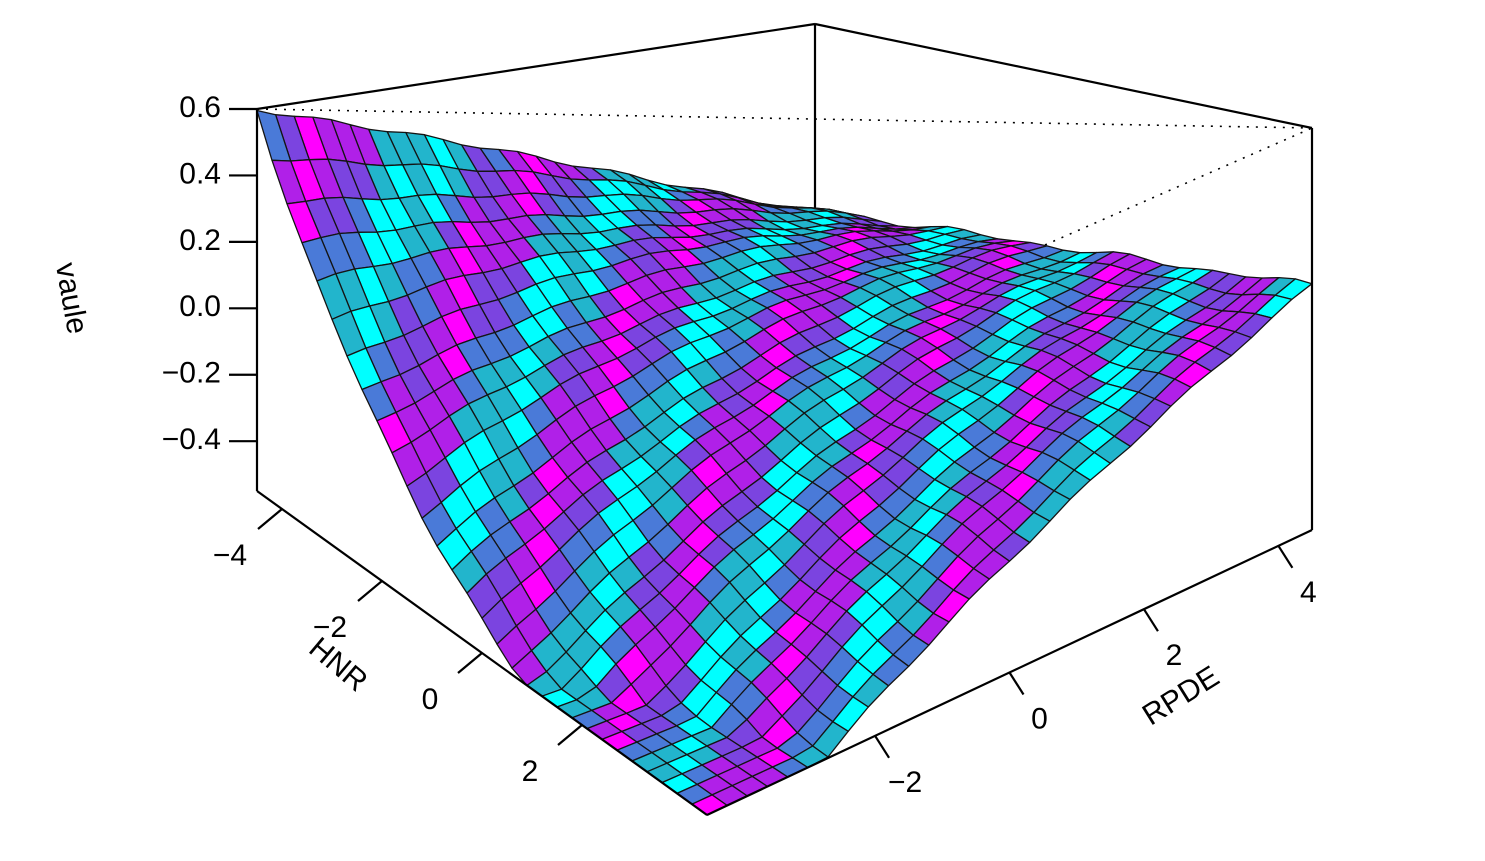 This screenshot has width=1485, height=861. I want to click on z-tick-label: −0.2, so click(191, 373).